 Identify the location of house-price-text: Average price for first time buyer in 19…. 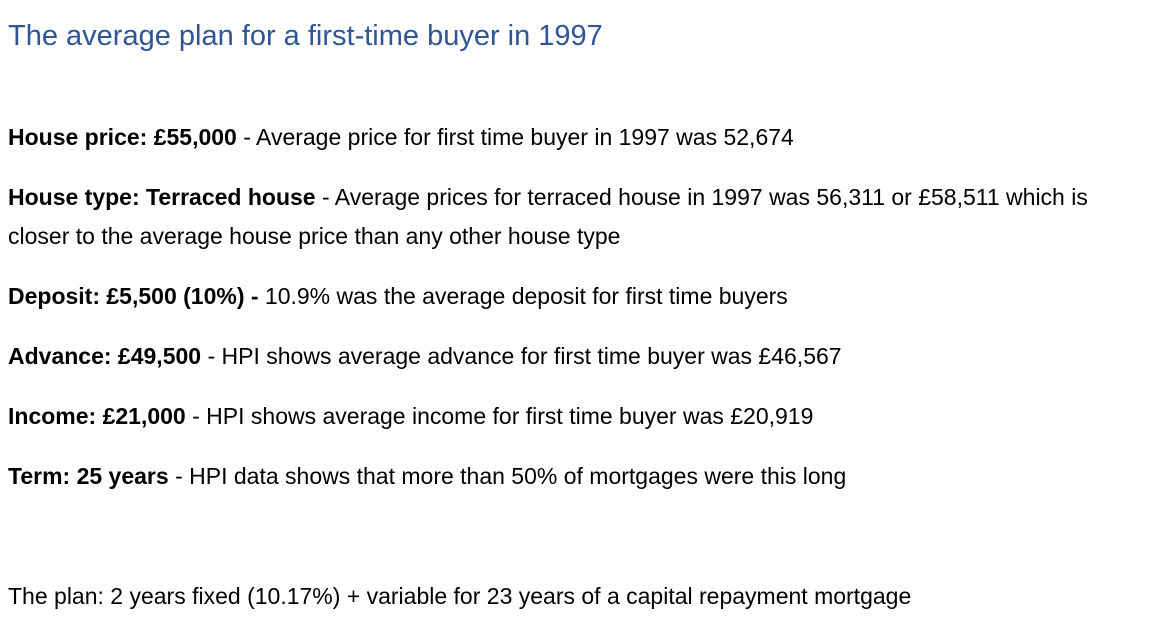
(525, 137).